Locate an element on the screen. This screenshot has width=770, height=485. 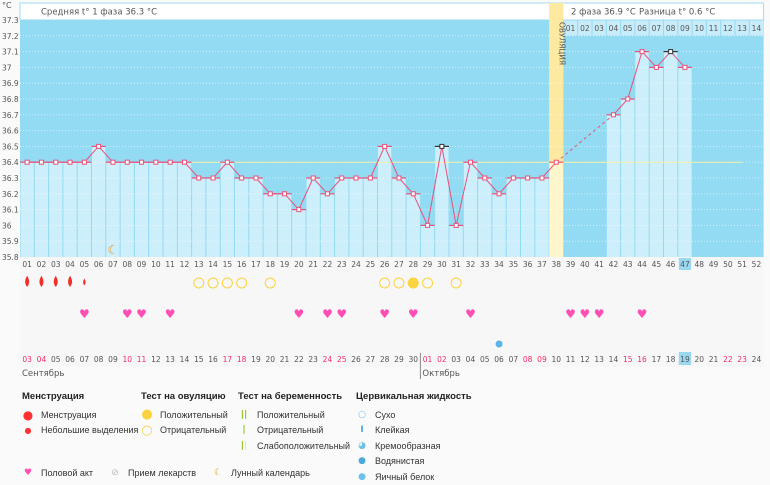
cycle-day-label: 22 is located at coordinates (328, 264).